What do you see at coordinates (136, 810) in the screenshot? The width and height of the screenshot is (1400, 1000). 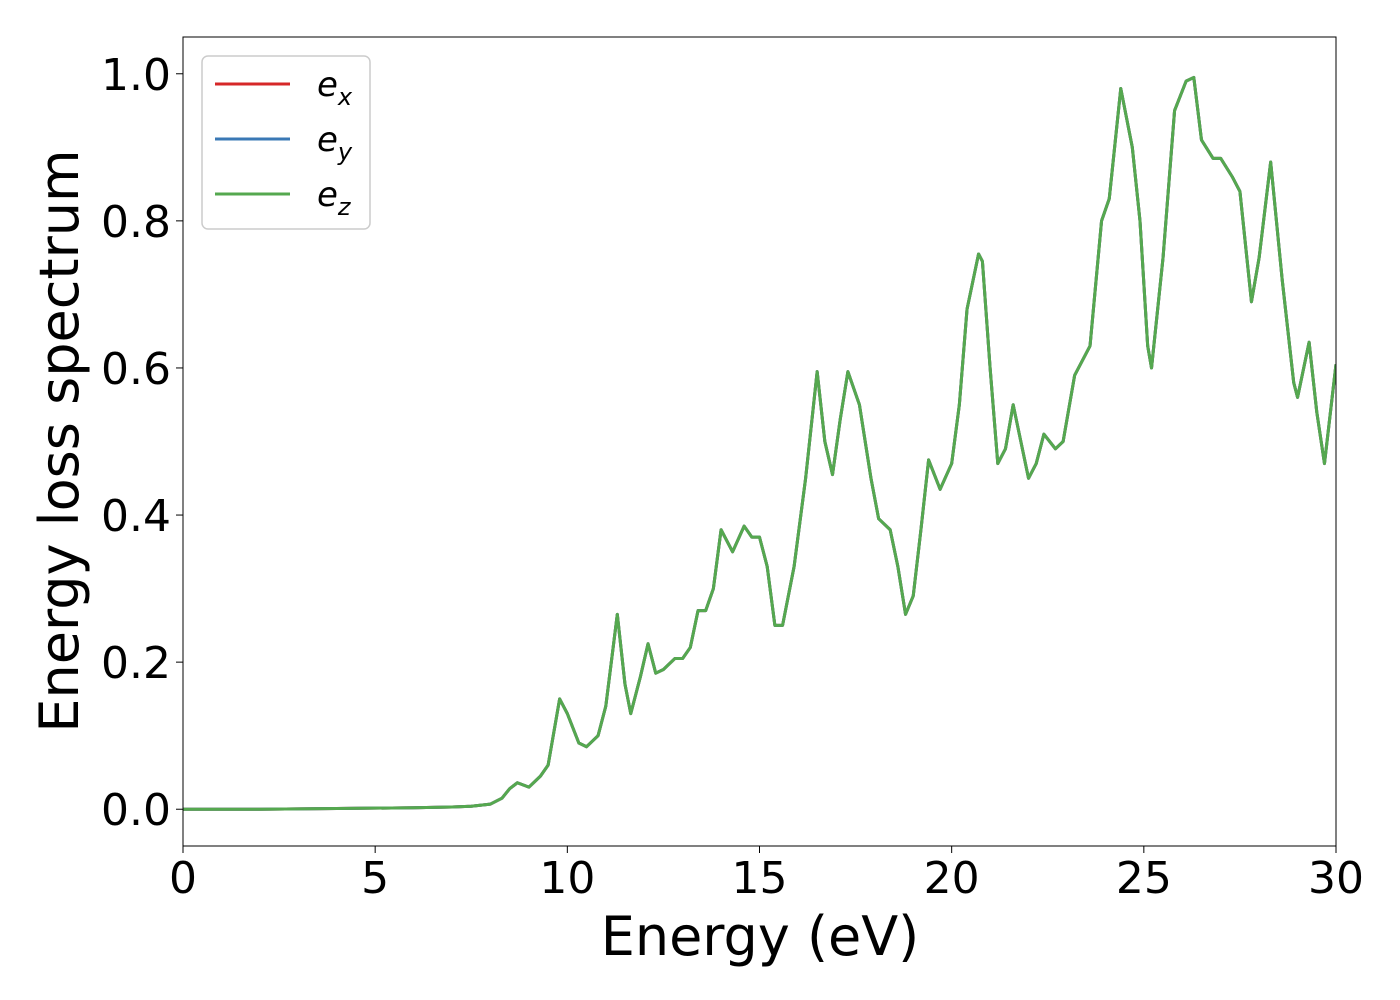 I see `y-tick-label: 0.0` at bounding box center [136, 810].